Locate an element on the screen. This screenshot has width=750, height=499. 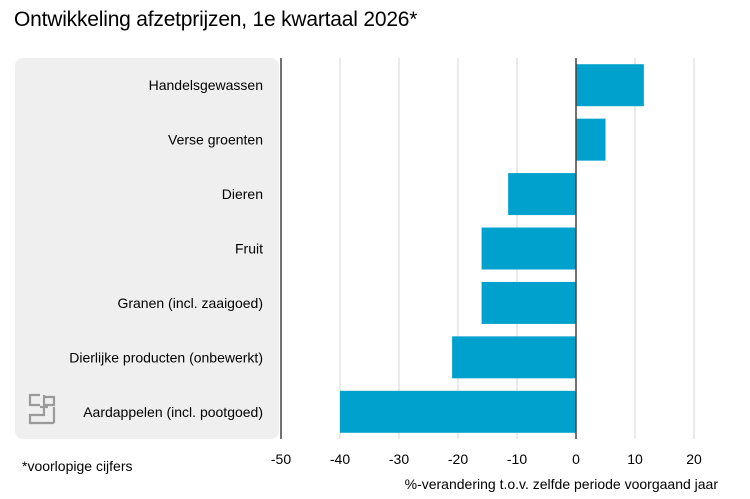
x-tick-label: 20 is located at coordinates (694, 459).